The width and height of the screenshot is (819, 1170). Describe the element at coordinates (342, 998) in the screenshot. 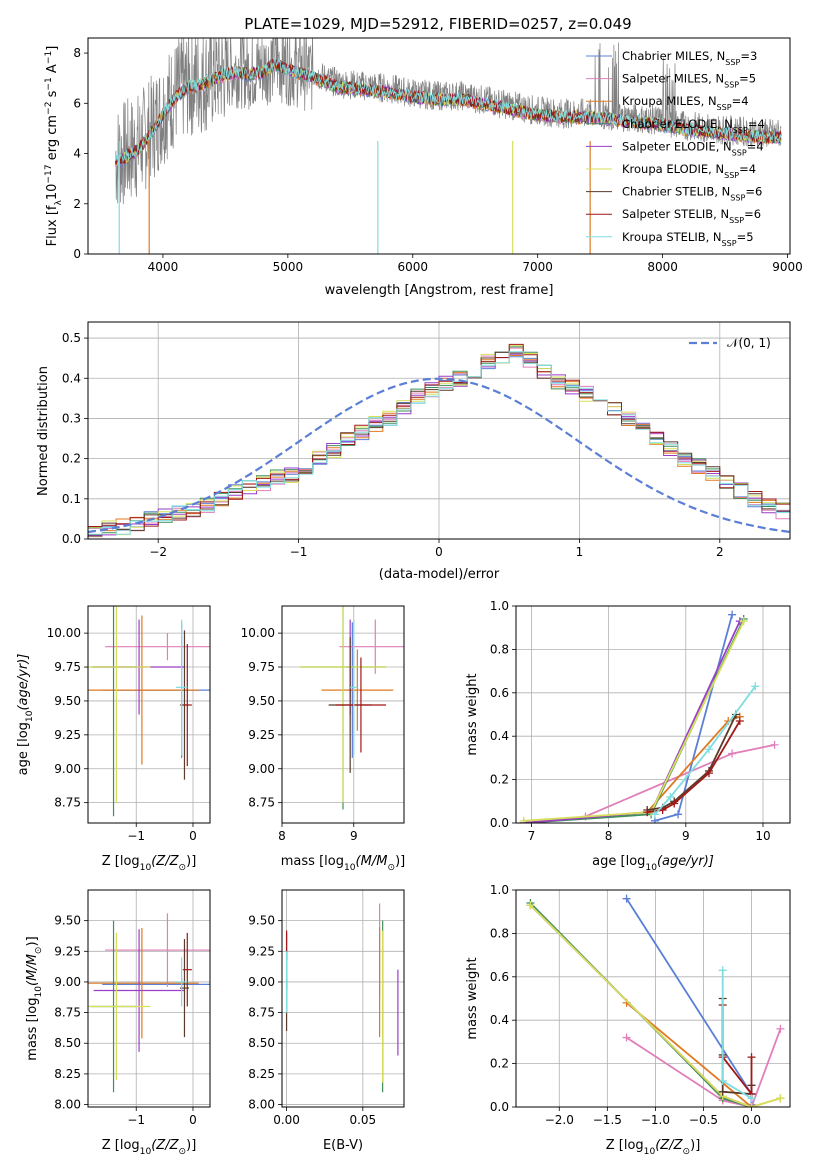

I see `plot-area-mass_vs_ebv` at that location.